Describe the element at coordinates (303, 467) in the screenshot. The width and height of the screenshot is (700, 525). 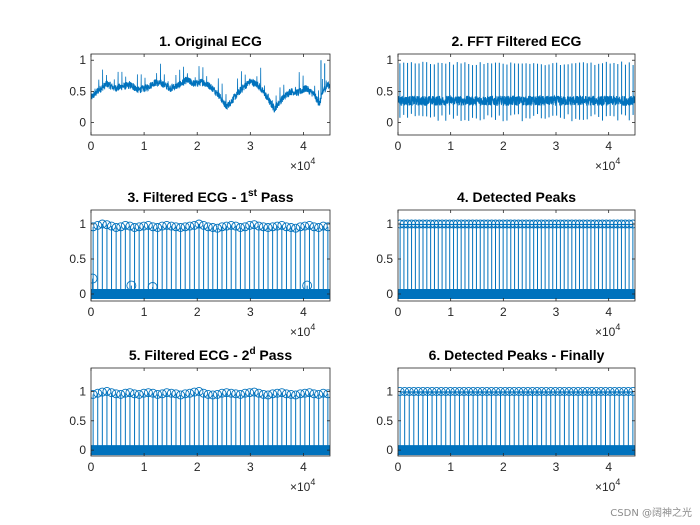
I see `x-tick-label: 4` at that location.